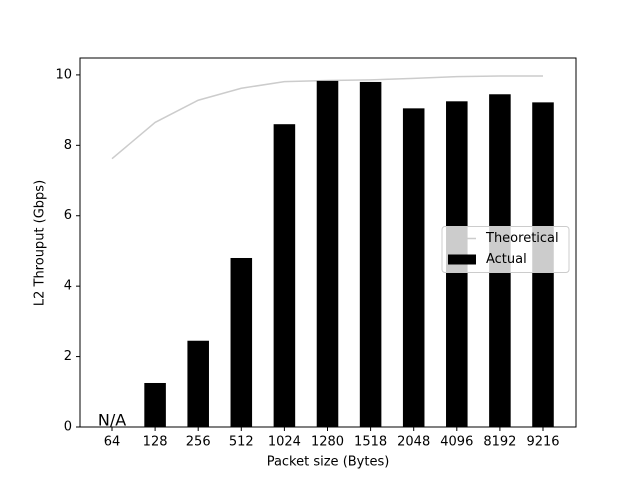  I want to click on y-tick-label: 10, so click(63, 74).